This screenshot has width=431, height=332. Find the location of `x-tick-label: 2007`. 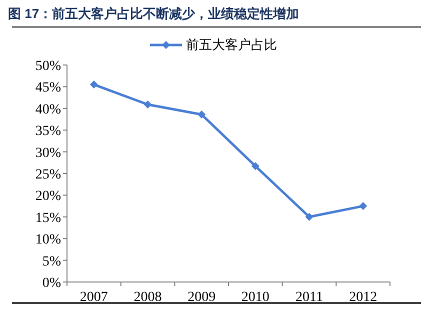

x-tick-label: 2007 is located at coordinates (94, 297).